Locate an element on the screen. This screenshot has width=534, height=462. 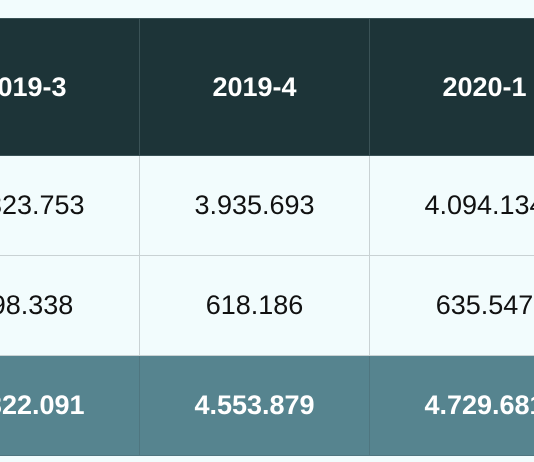
header-cell-2019-4: 2019-4 is located at coordinates (254, 87).